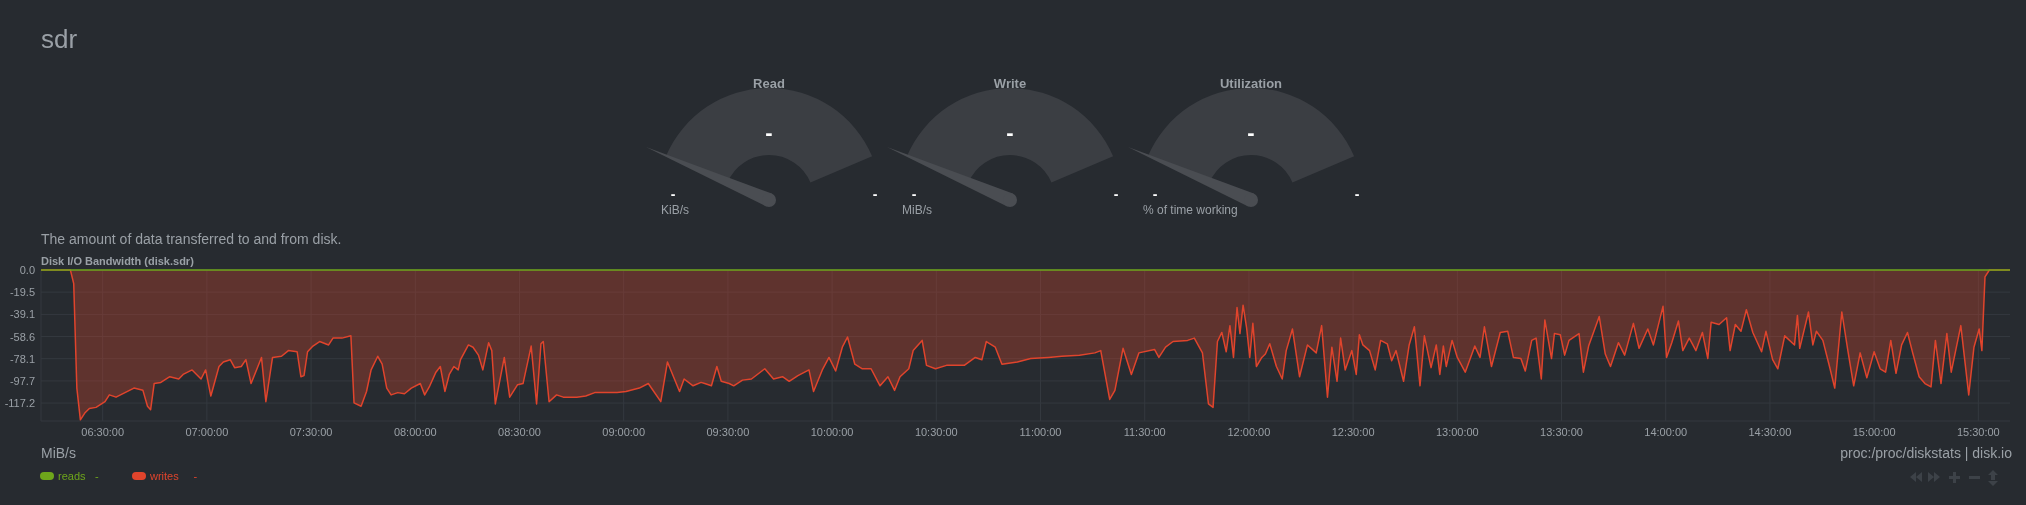 Image resolution: width=2026 pixels, height=505 pixels. Describe the element at coordinates (22, 358) in the screenshot. I see `y-tick-label: -78.1` at that location.